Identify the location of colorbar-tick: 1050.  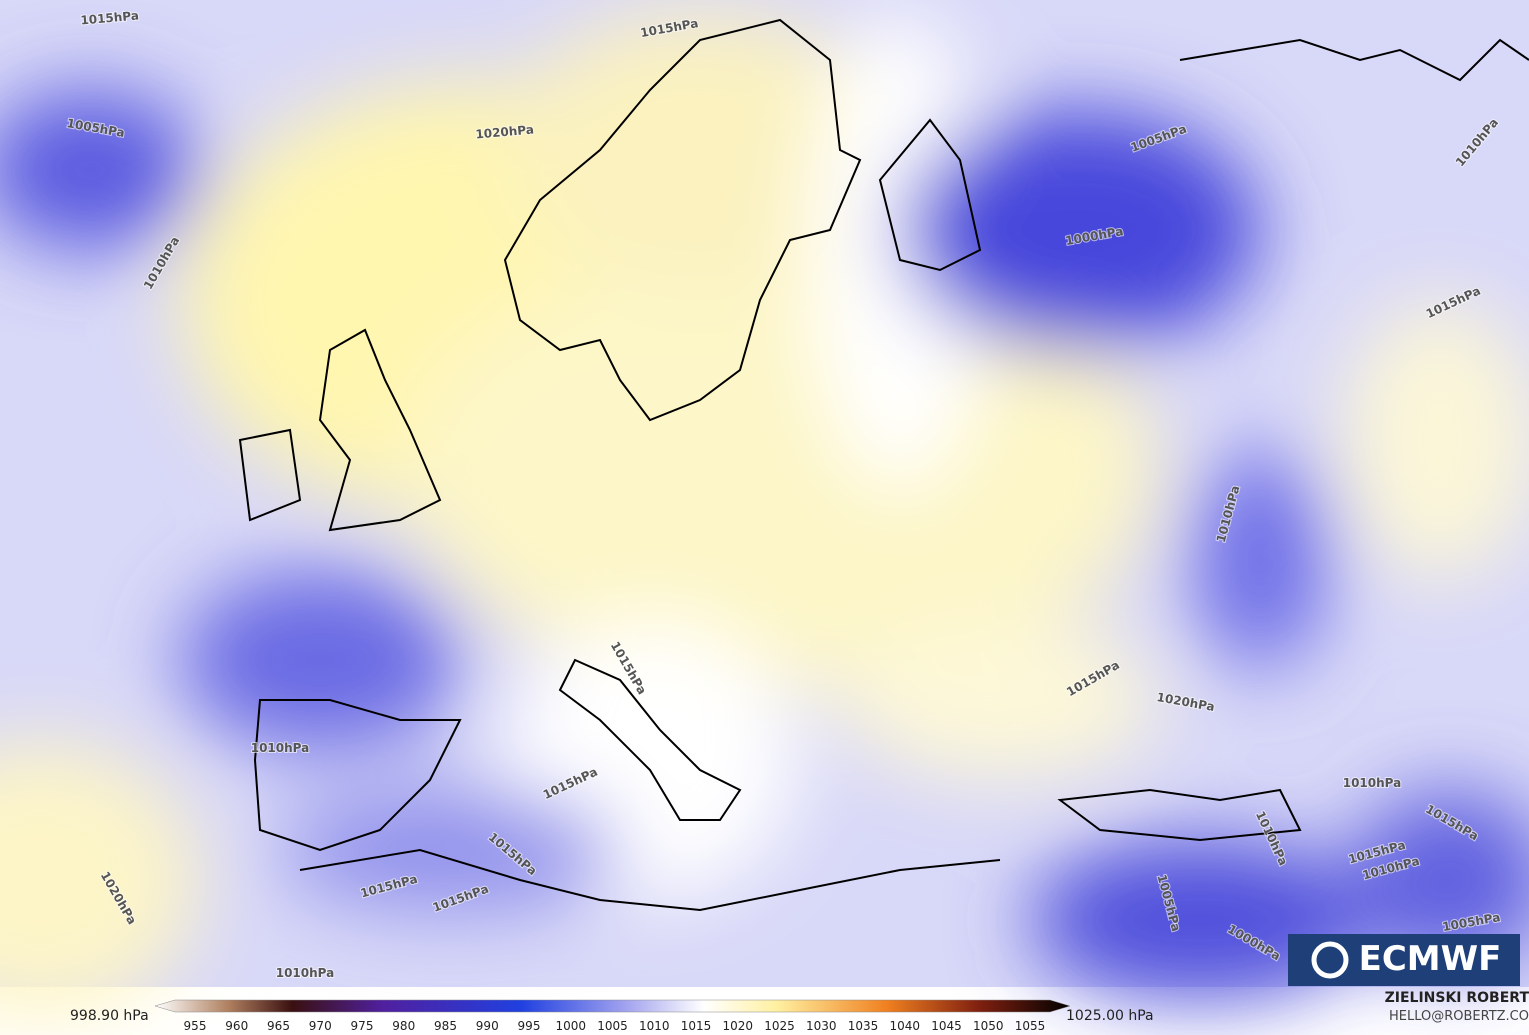
(988, 1026).